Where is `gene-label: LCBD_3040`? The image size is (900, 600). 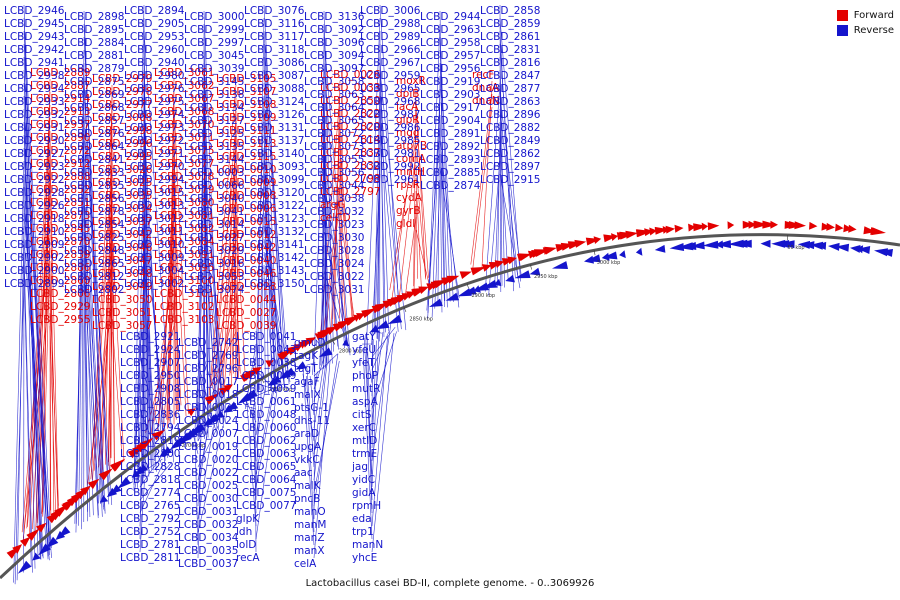
gene-label: LCBD_3040 is located at coordinates (214, 199).